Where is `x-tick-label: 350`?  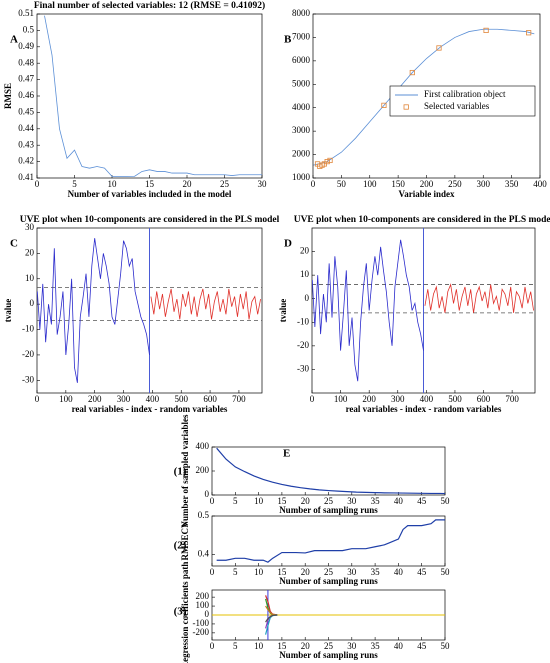 x-tick-label: 350 is located at coordinates (512, 184).